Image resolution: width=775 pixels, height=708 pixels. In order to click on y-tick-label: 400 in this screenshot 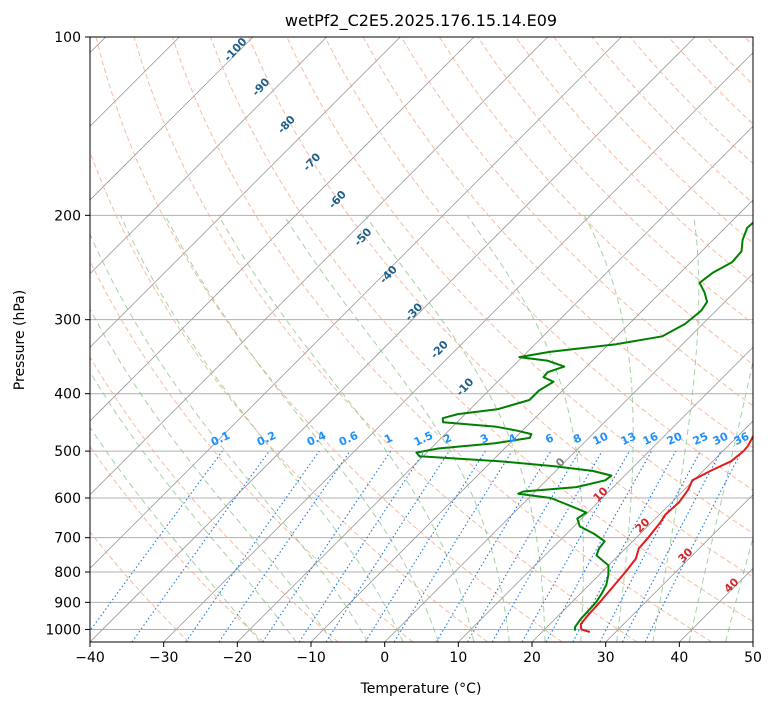, I will do `click(67, 395)`.